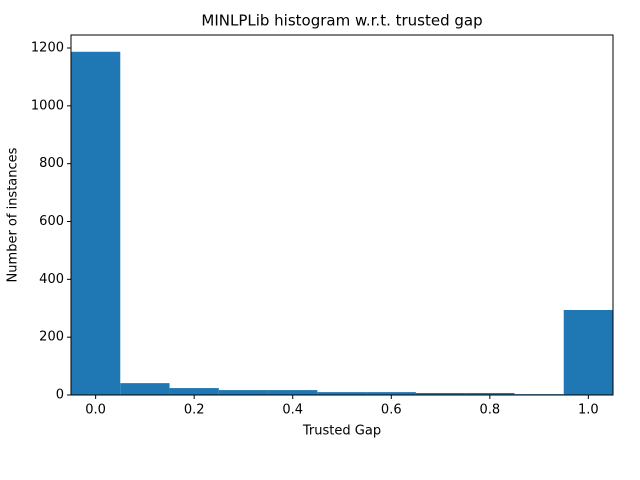  What do you see at coordinates (51, 337) in the screenshot?
I see `y-tick-label: 200` at bounding box center [51, 337].